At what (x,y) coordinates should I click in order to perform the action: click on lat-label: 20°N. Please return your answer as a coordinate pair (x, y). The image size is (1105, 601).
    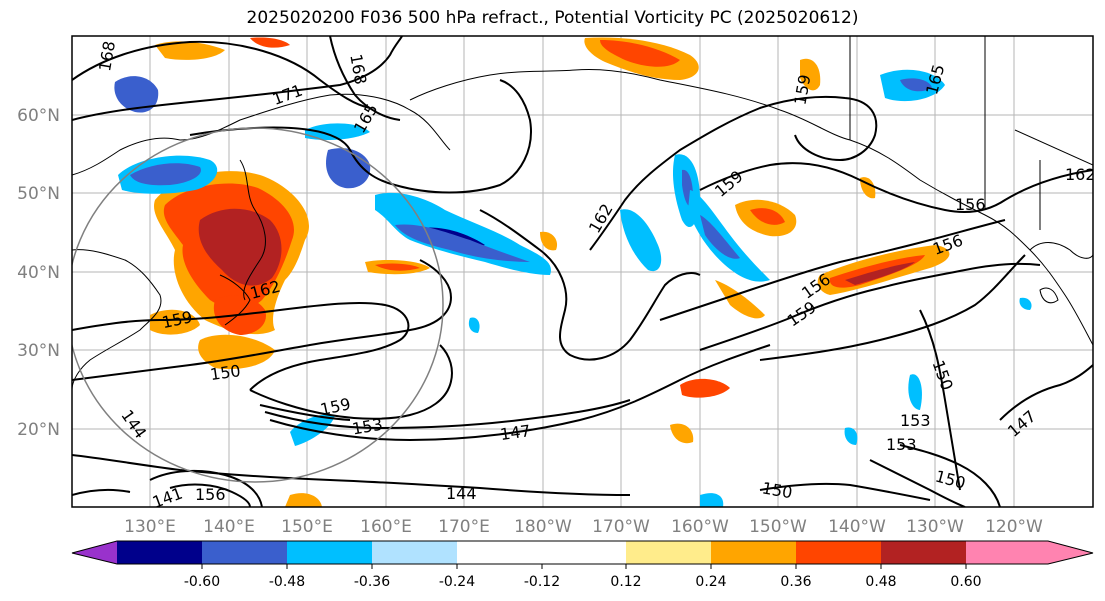
    Looking at the image, I should click on (38, 430).